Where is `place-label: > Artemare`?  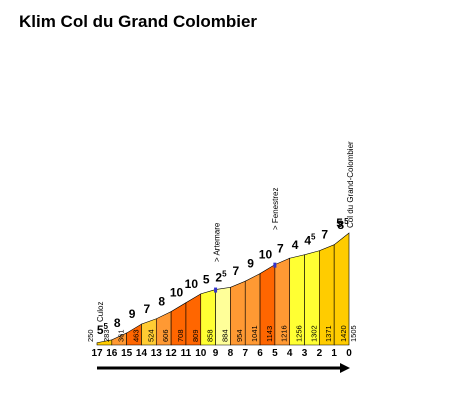
place-label: > Artemare is located at coordinates (217, 242).